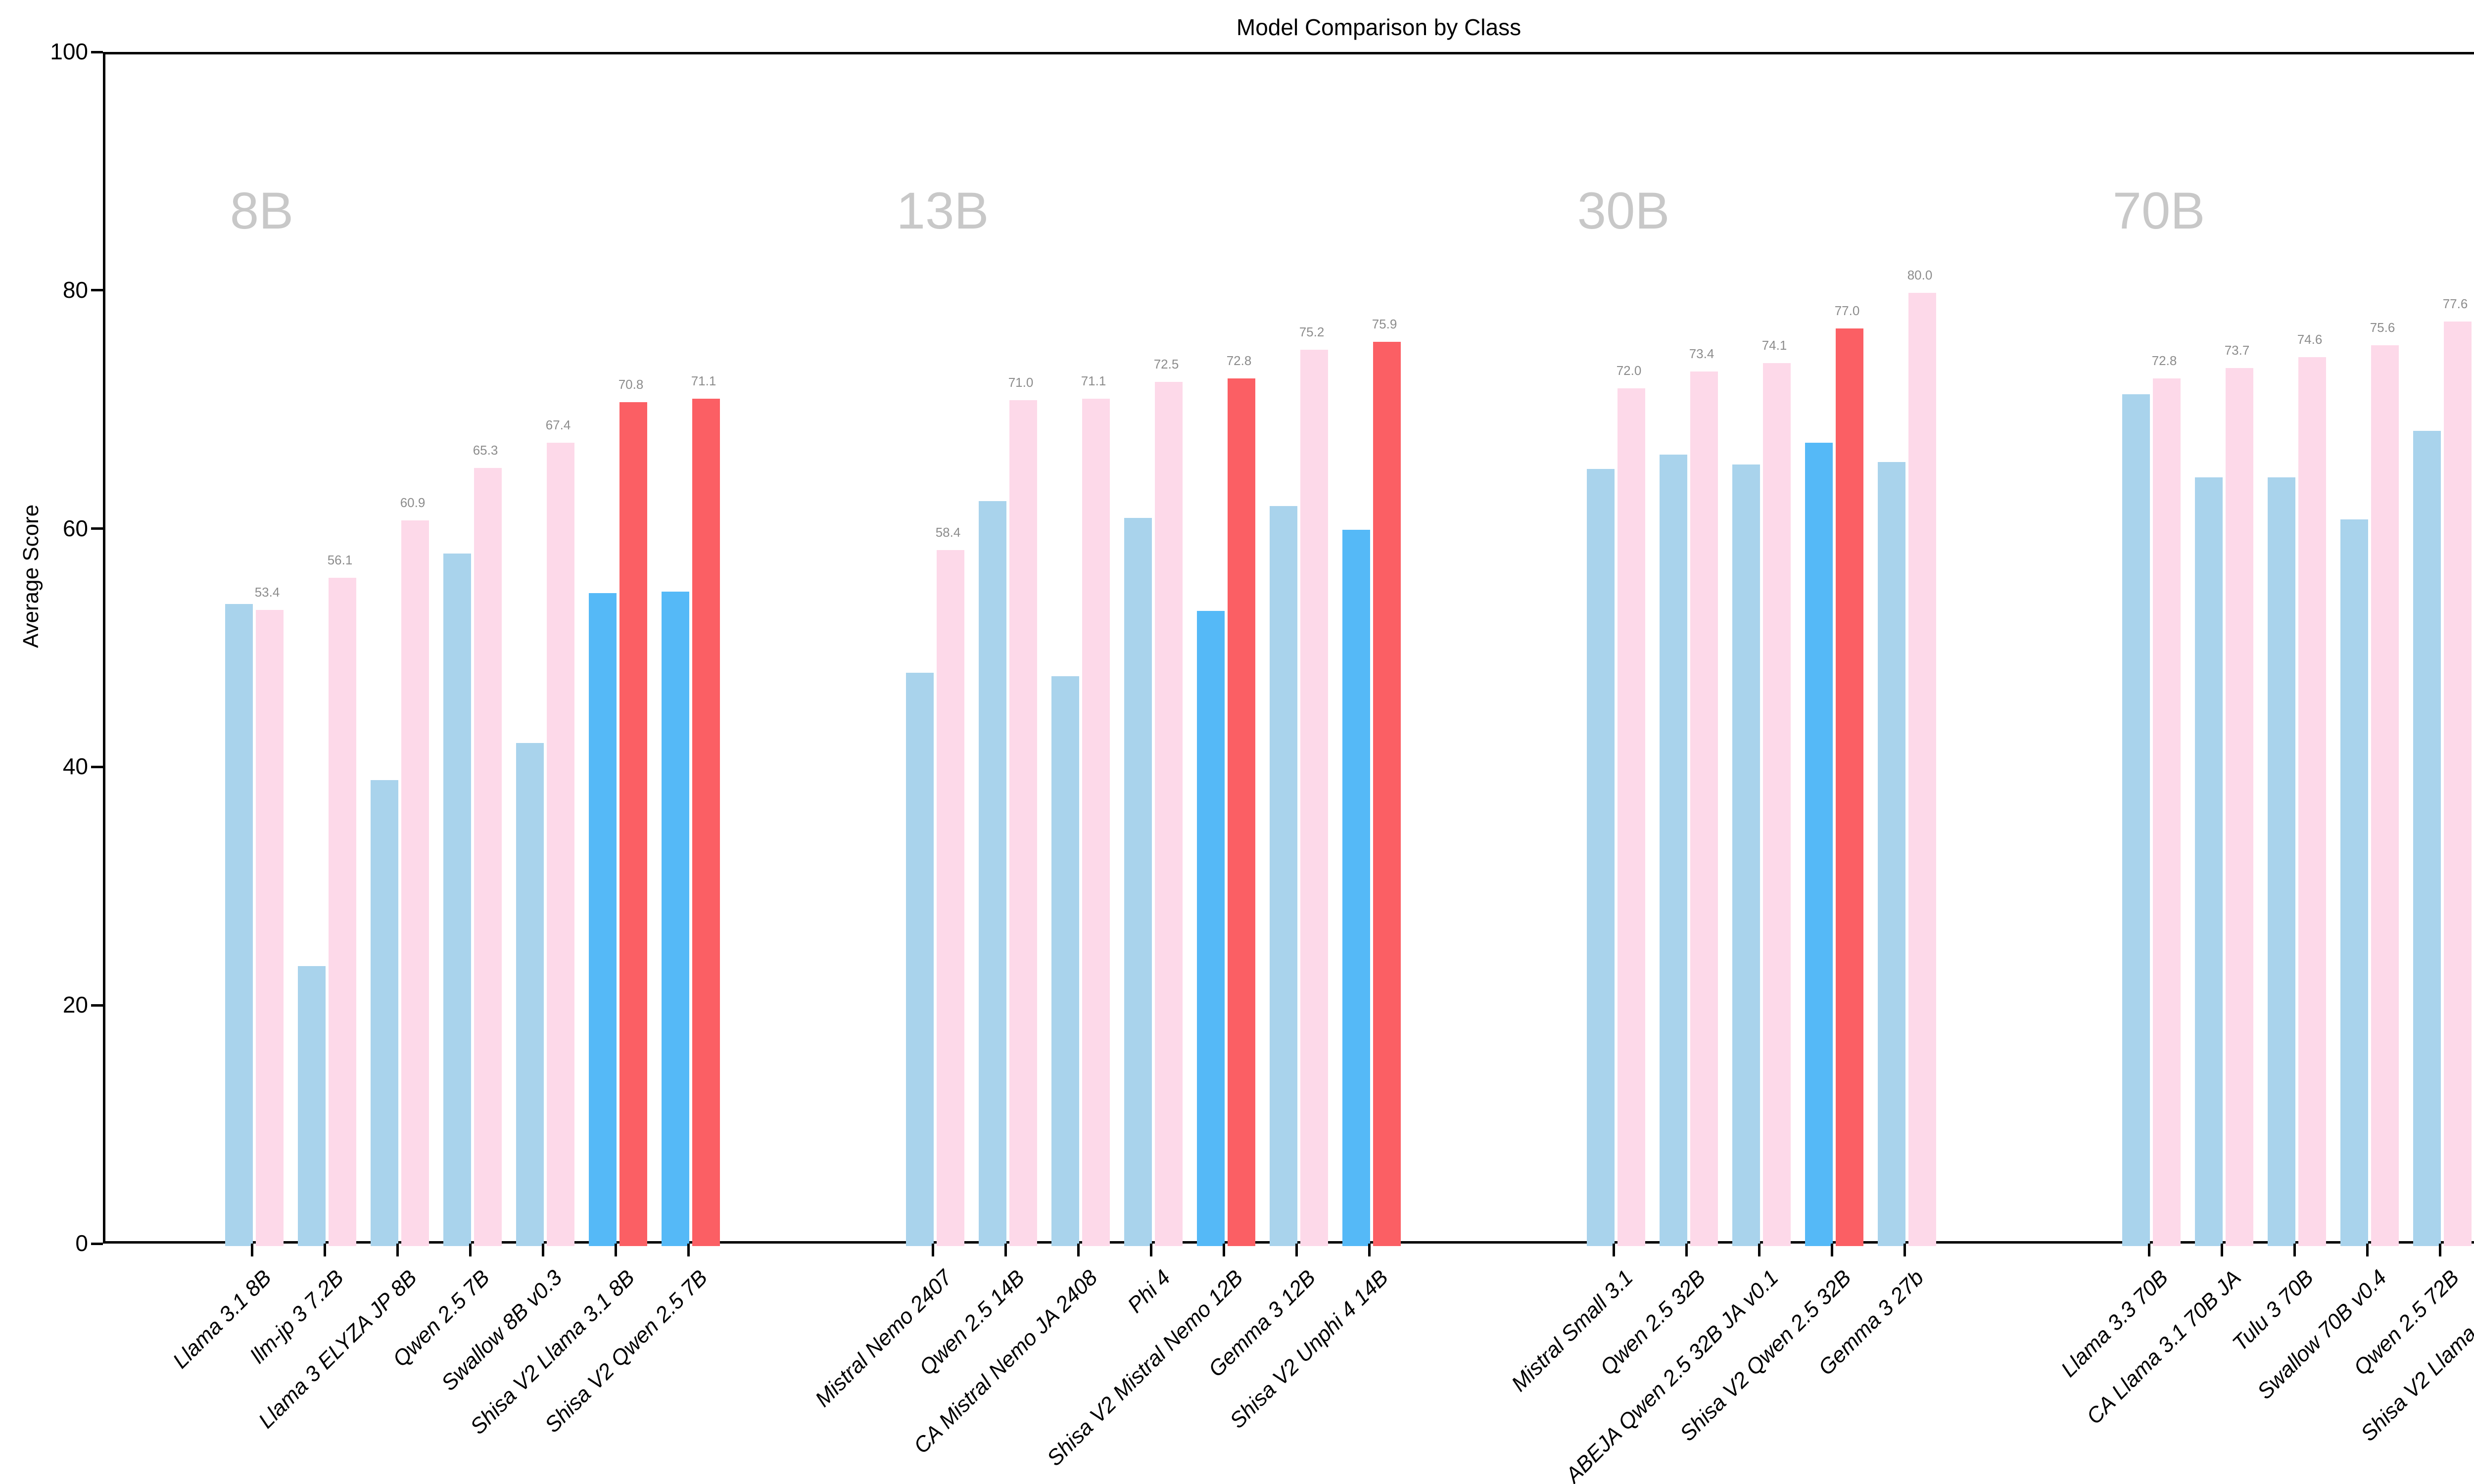  I want to click on group-heading: 30B, so click(1624, 211).